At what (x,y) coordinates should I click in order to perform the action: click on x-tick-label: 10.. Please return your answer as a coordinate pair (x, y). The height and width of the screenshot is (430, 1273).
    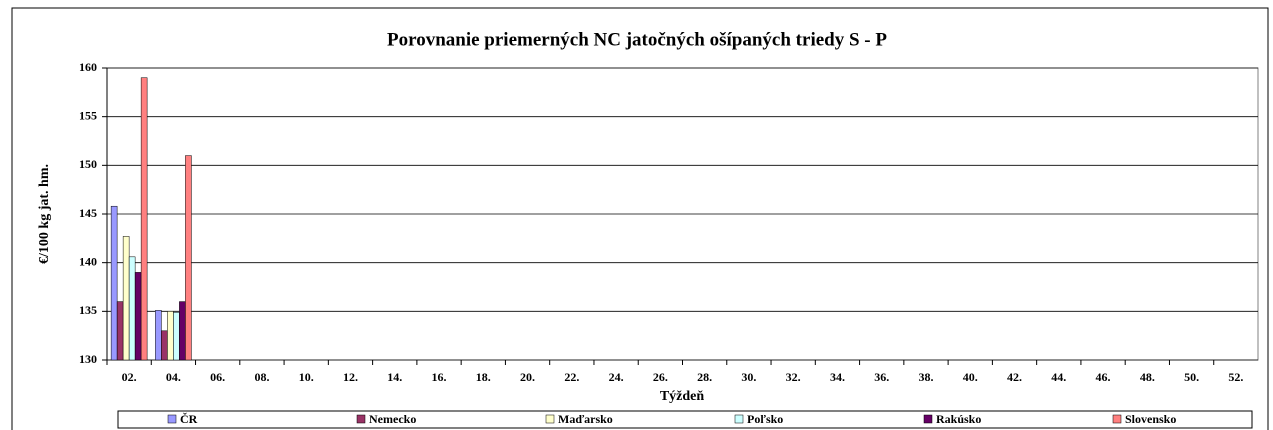
    Looking at the image, I should click on (306, 377).